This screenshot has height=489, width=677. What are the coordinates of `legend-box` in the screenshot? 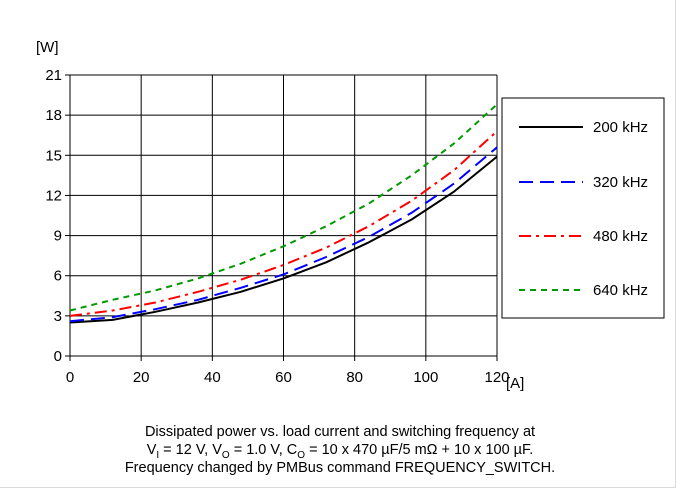 It's located at (583, 208).